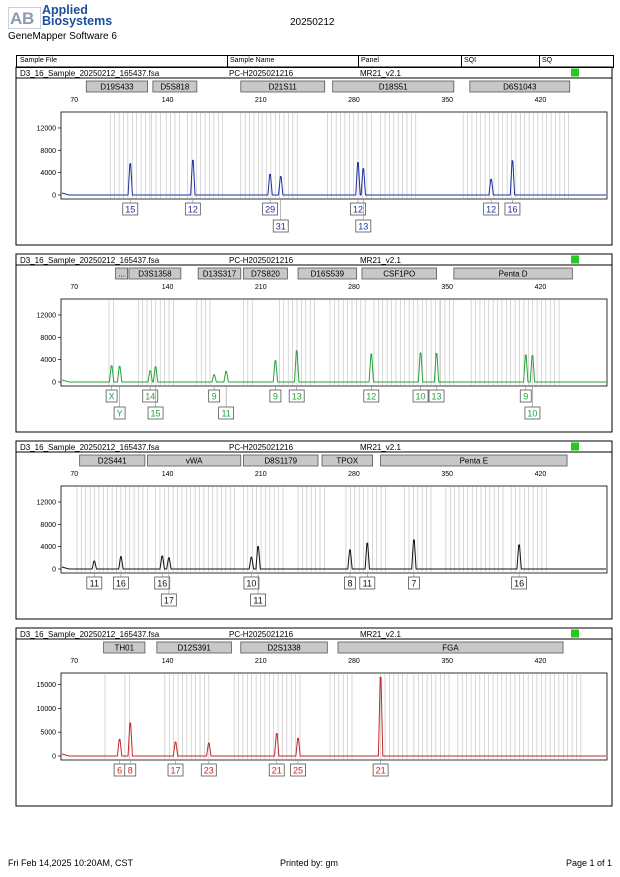  I want to click on allele-call-label: 31, so click(281, 227).